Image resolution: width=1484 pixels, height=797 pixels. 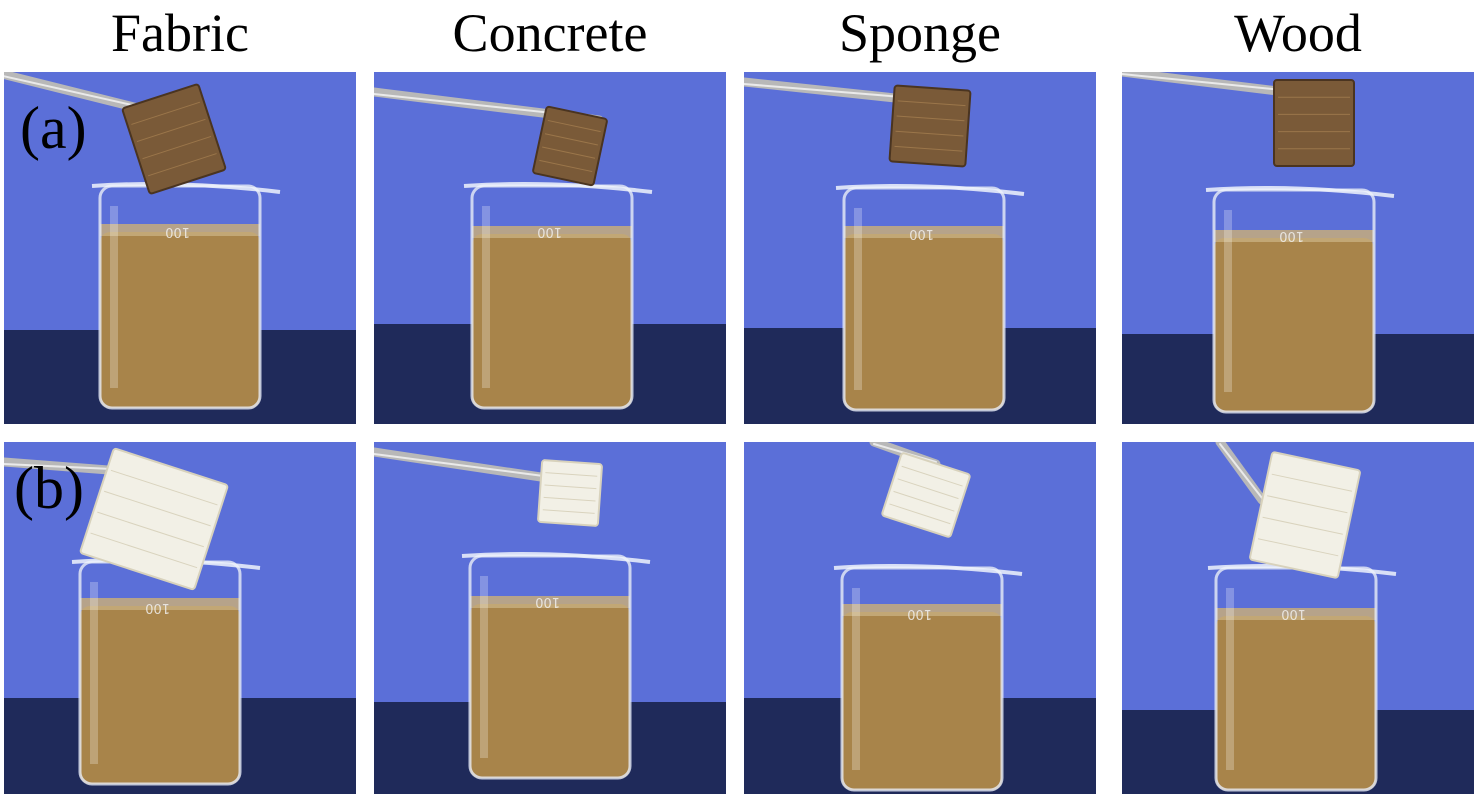 I want to click on photo-concrete-a: 100, so click(x=550, y=248).